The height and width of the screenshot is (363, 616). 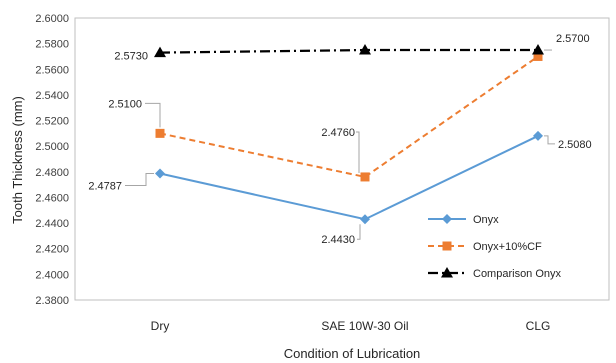 What do you see at coordinates (52, 224) in the screenshot?
I see `y-tick-label: 2.4400` at bounding box center [52, 224].